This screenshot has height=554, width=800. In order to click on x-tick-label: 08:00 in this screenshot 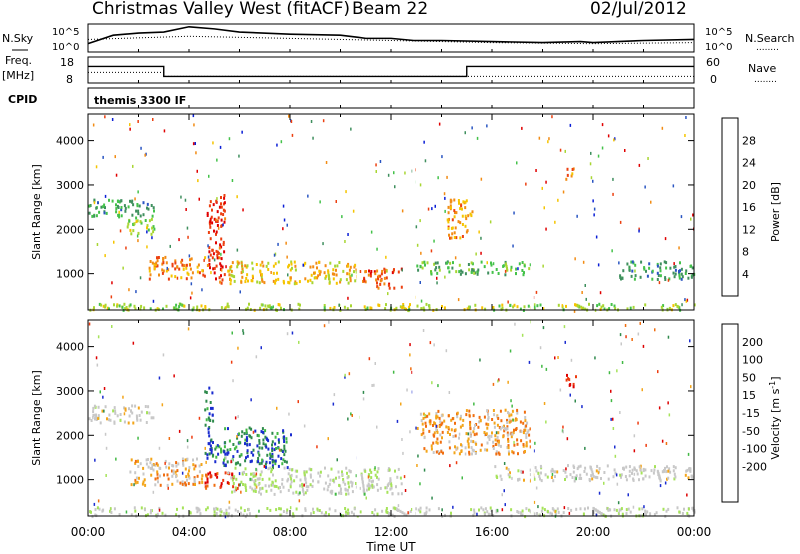, I will do `click(290, 532)`.